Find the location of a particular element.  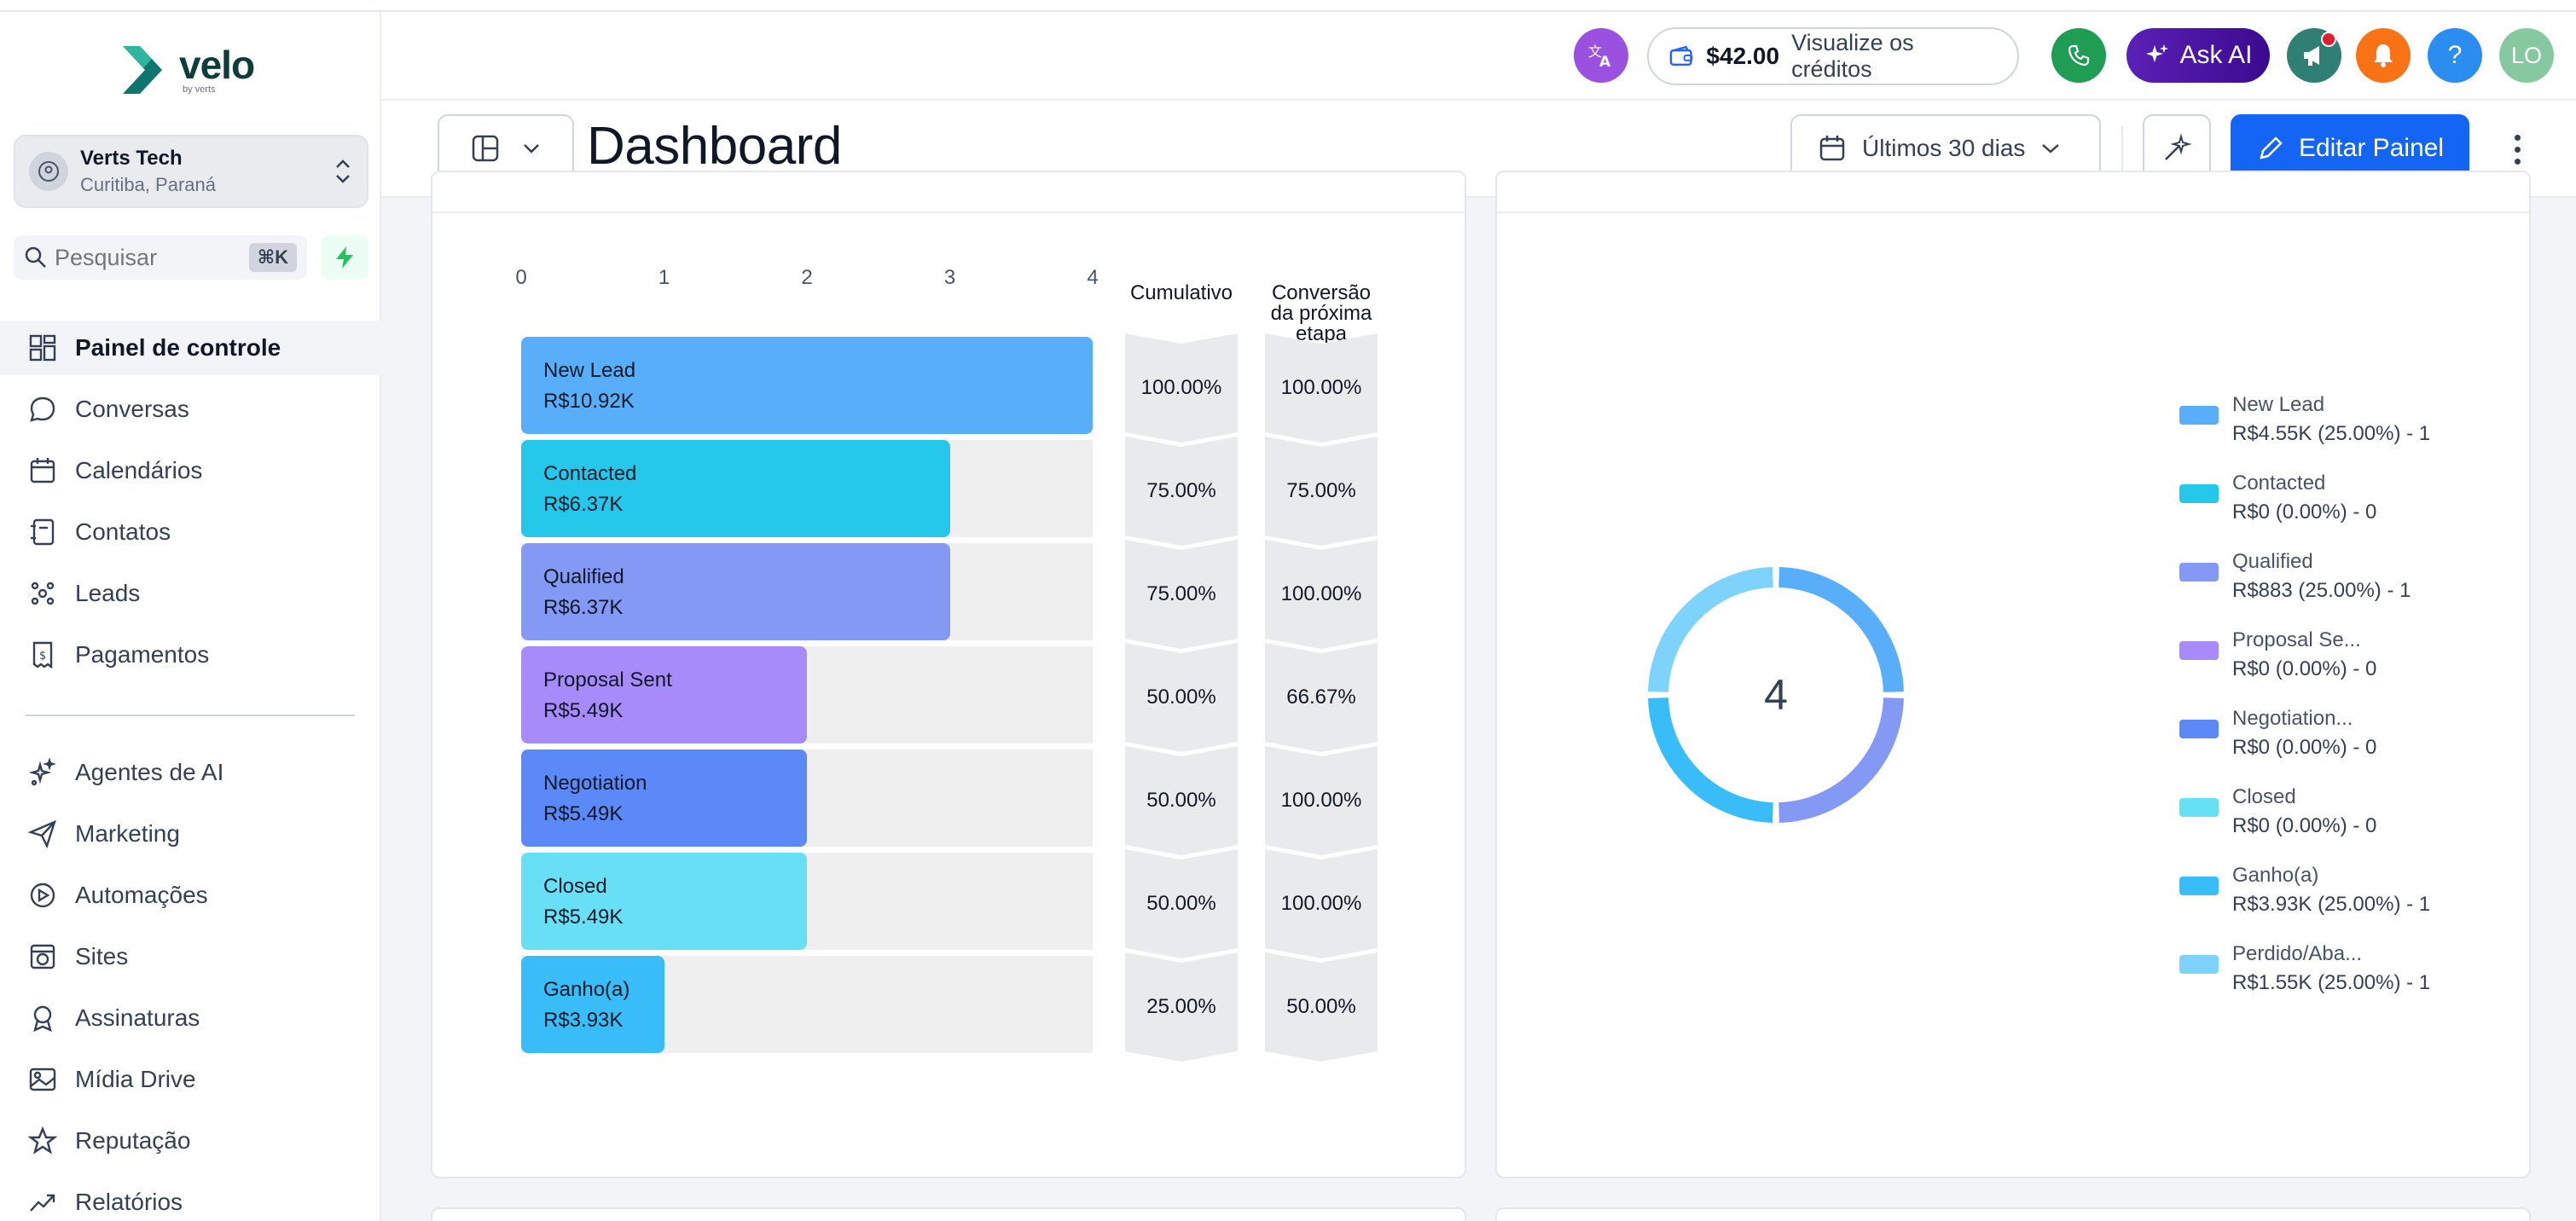

sidebar-item-reputacao: Reputação is located at coordinates (190, 1141).